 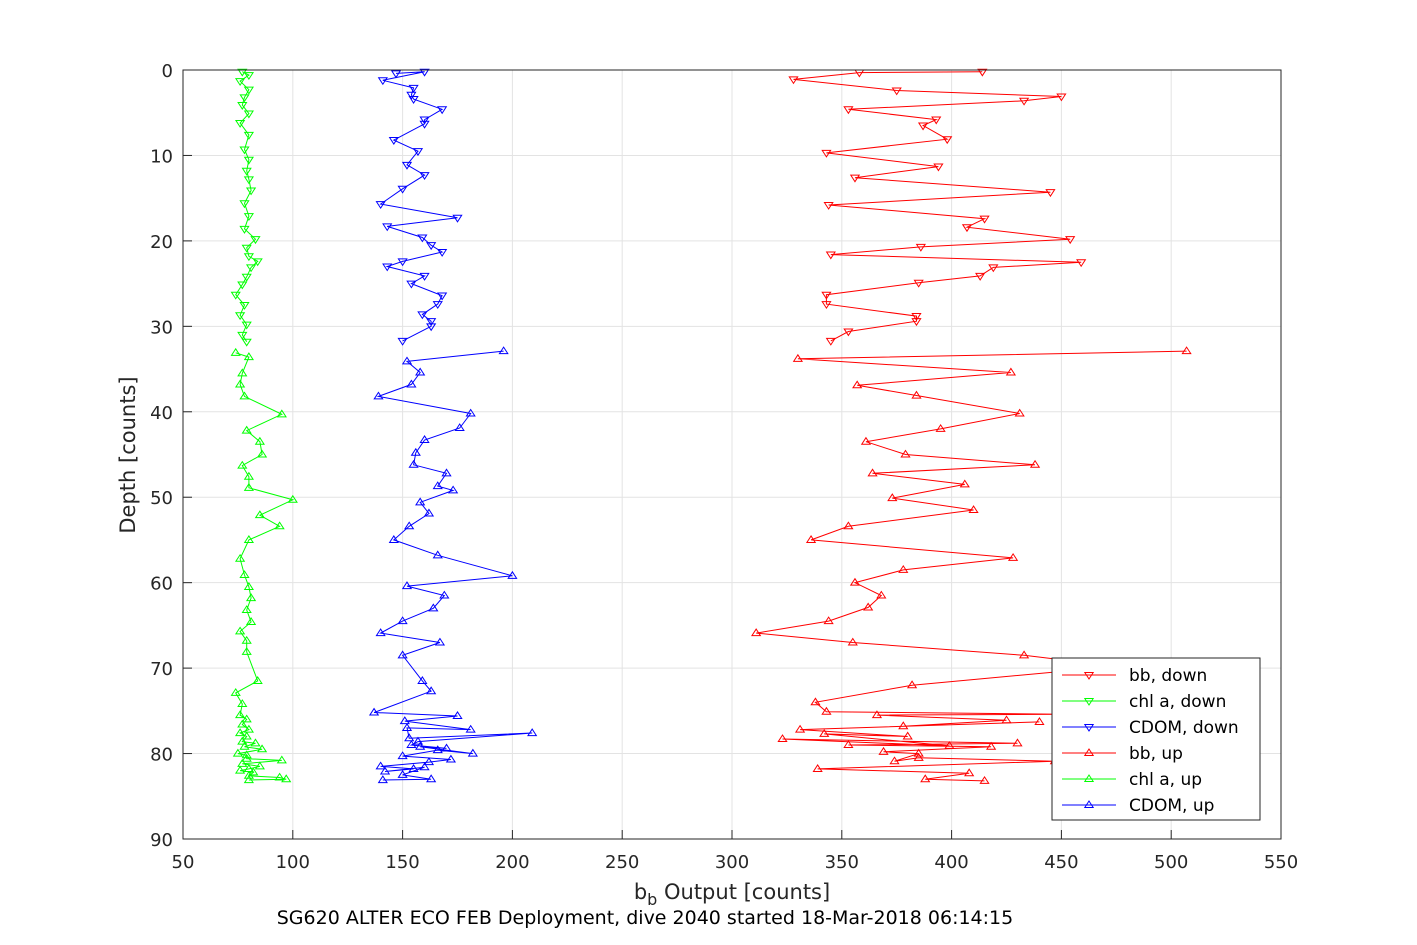 I want to click on legend-label: CDOM, down, so click(x=1184, y=728).